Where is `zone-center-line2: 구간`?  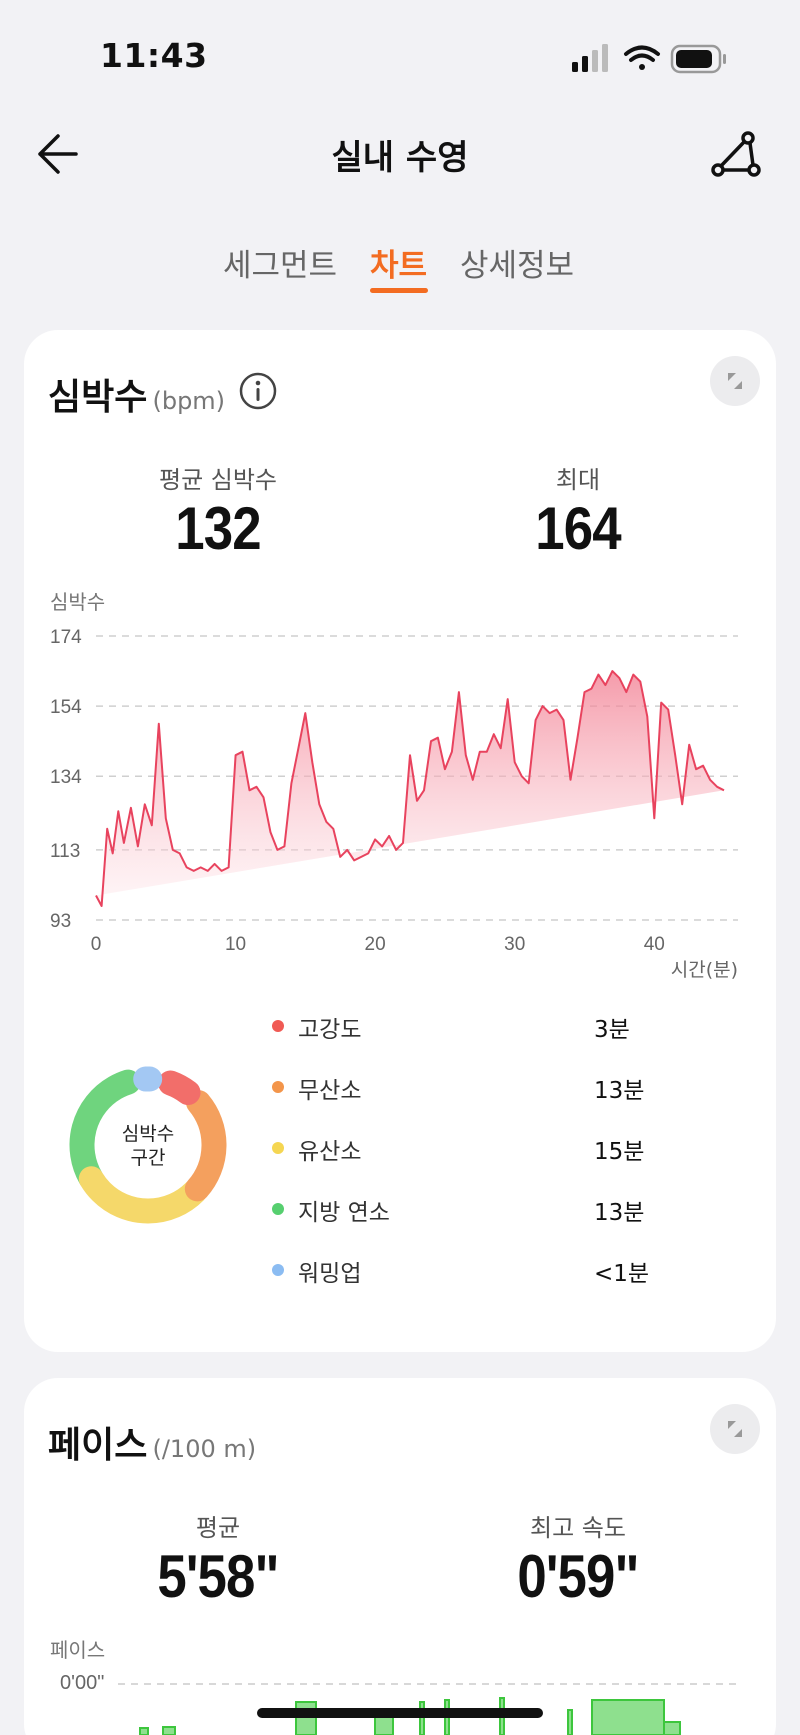 zone-center-line2: 구간 is located at coordinates (148, 1158).